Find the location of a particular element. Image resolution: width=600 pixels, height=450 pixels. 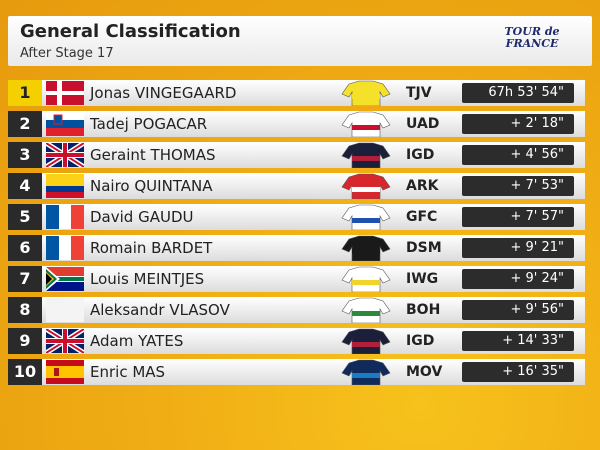

team-code: UAD is located at coordinates (423, 124).